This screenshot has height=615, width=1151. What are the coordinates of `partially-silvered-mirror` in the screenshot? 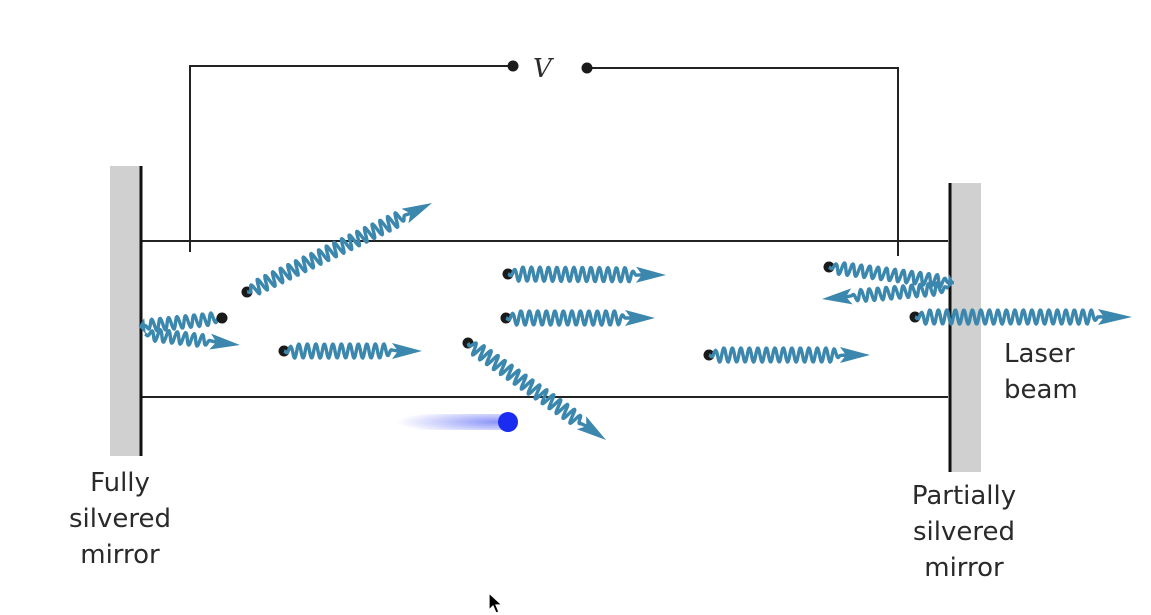 It's located at (965, 327).